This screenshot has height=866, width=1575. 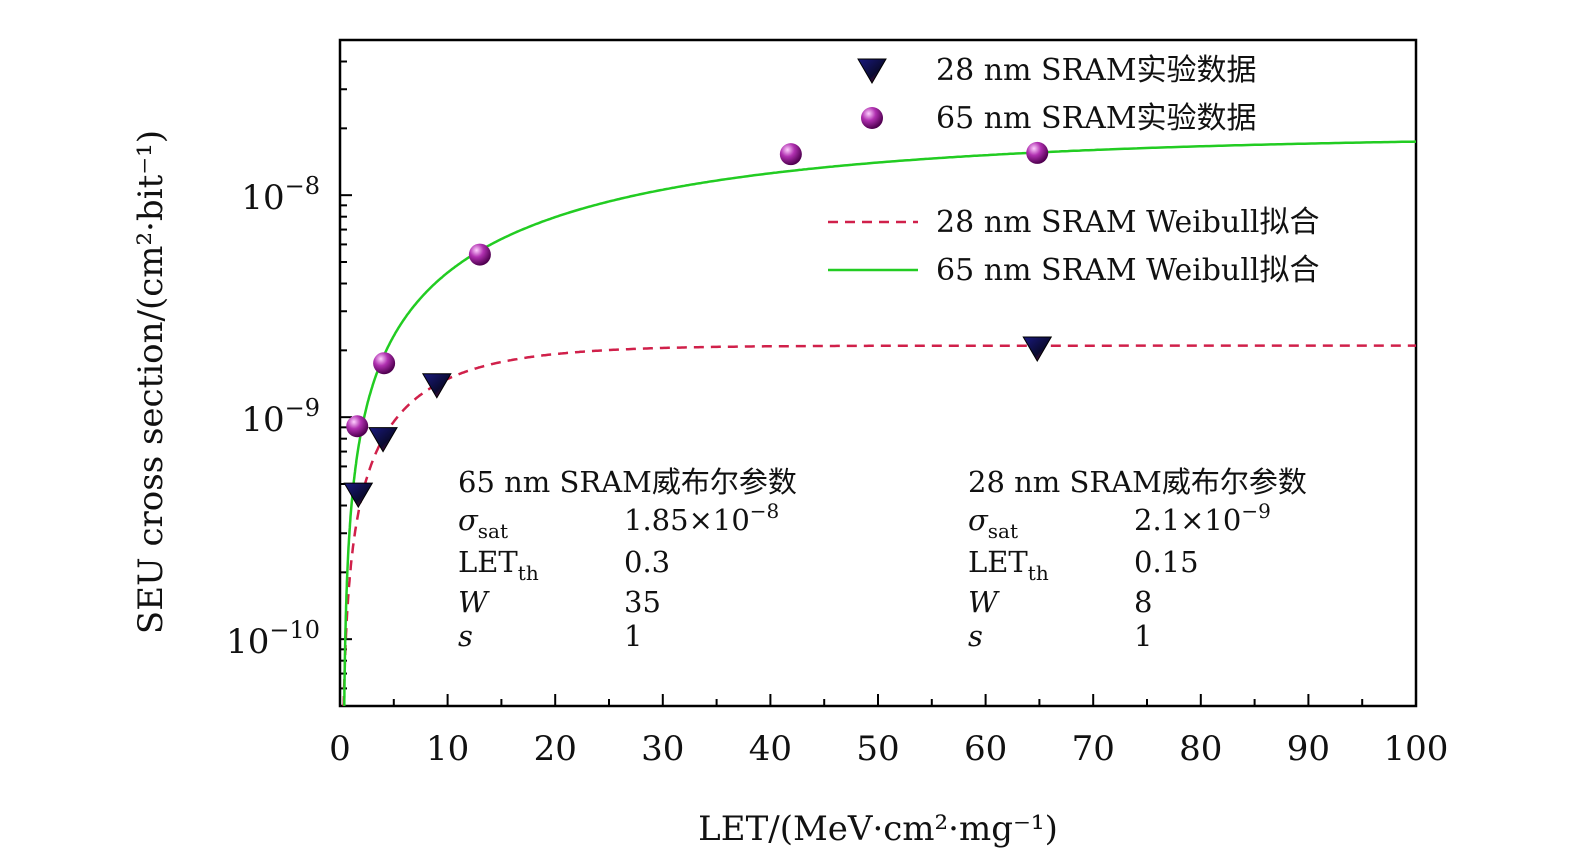 I want to click on x-tick-label: 40, so click(x=770, y=749).